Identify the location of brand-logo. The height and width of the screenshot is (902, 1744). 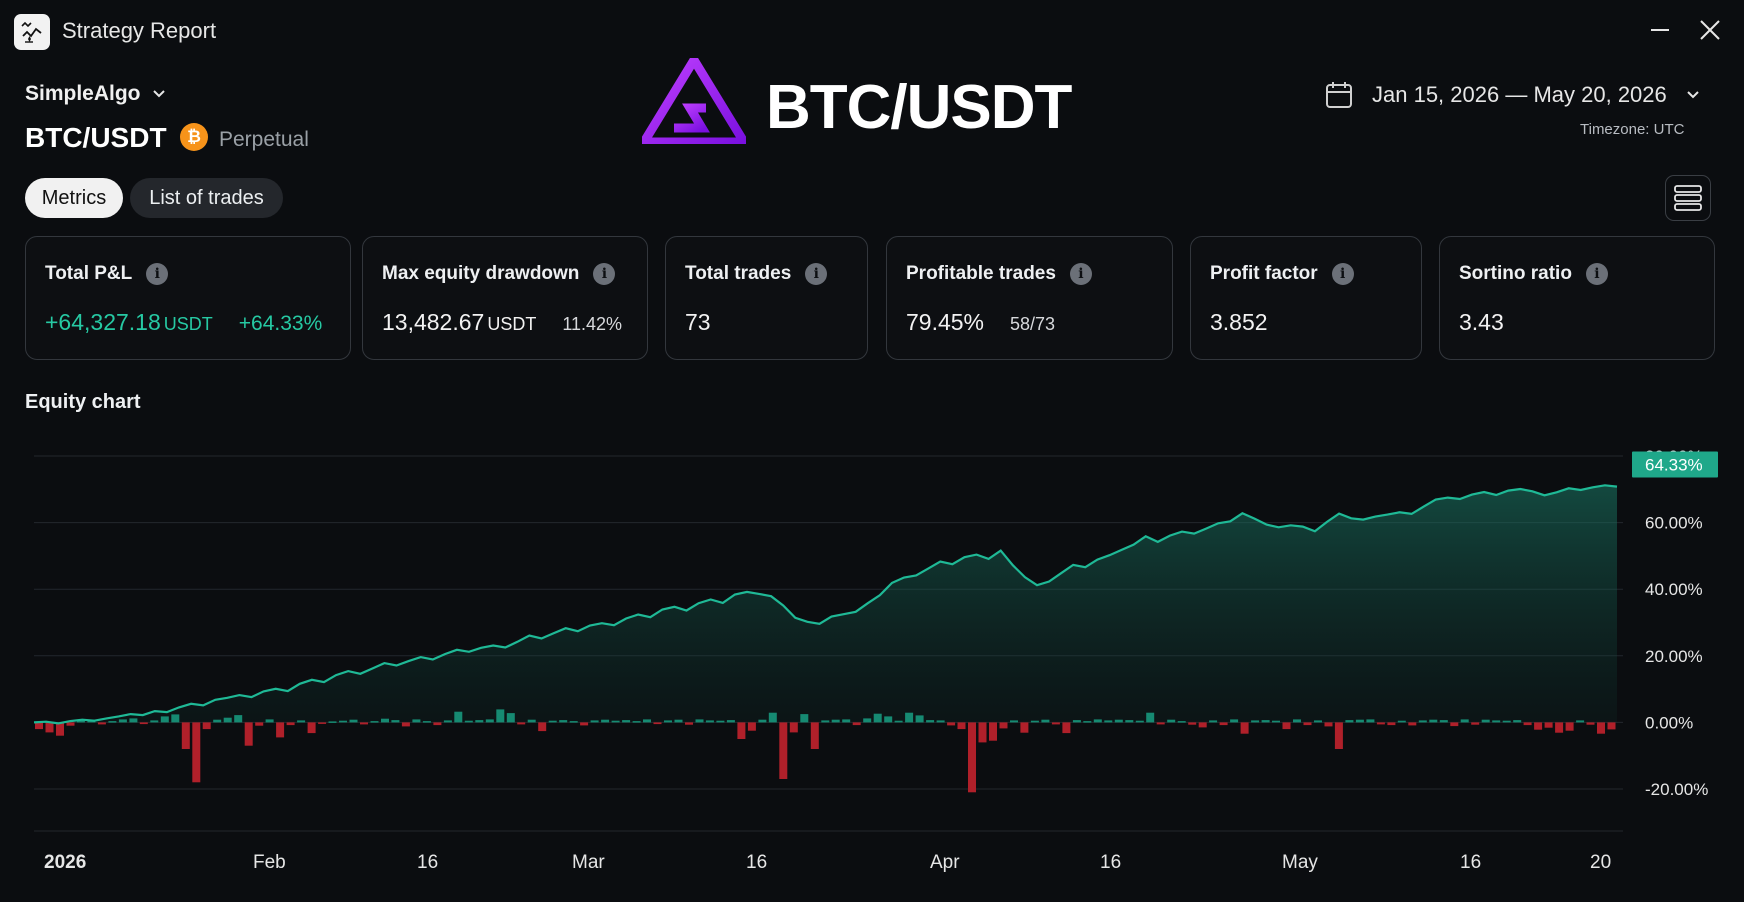
(694, 99).